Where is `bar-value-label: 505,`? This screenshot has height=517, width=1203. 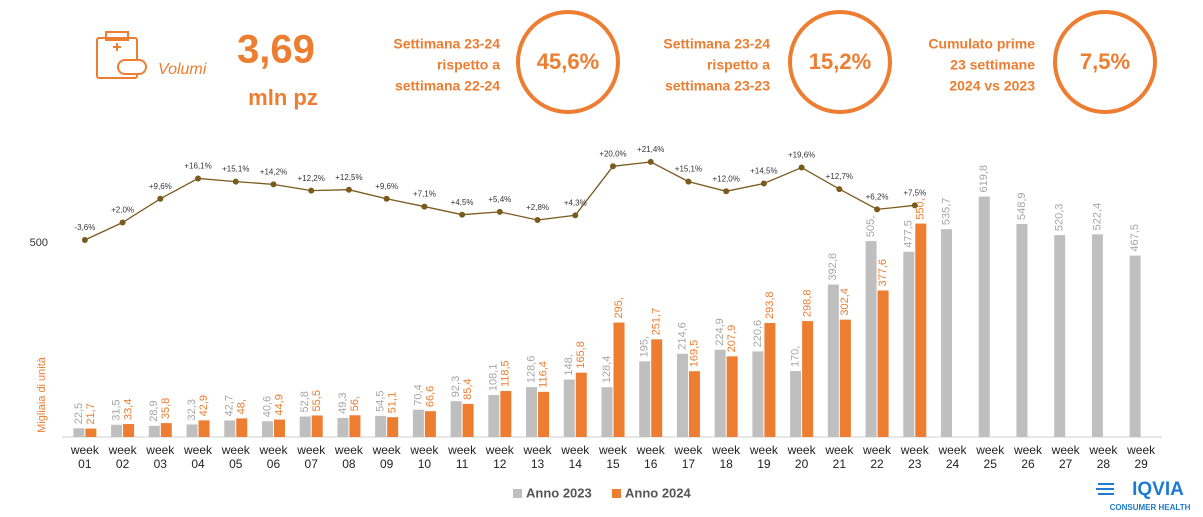 bar-value-label: 505, is located at coordinates (871, 226).